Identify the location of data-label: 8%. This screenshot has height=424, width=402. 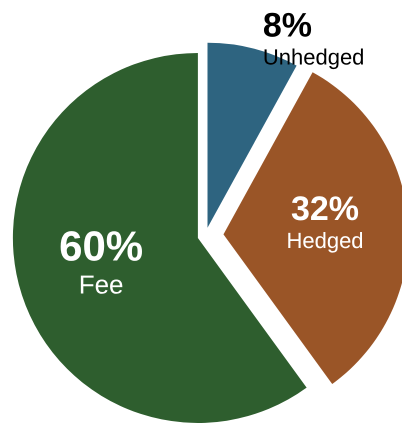
(287, 25).